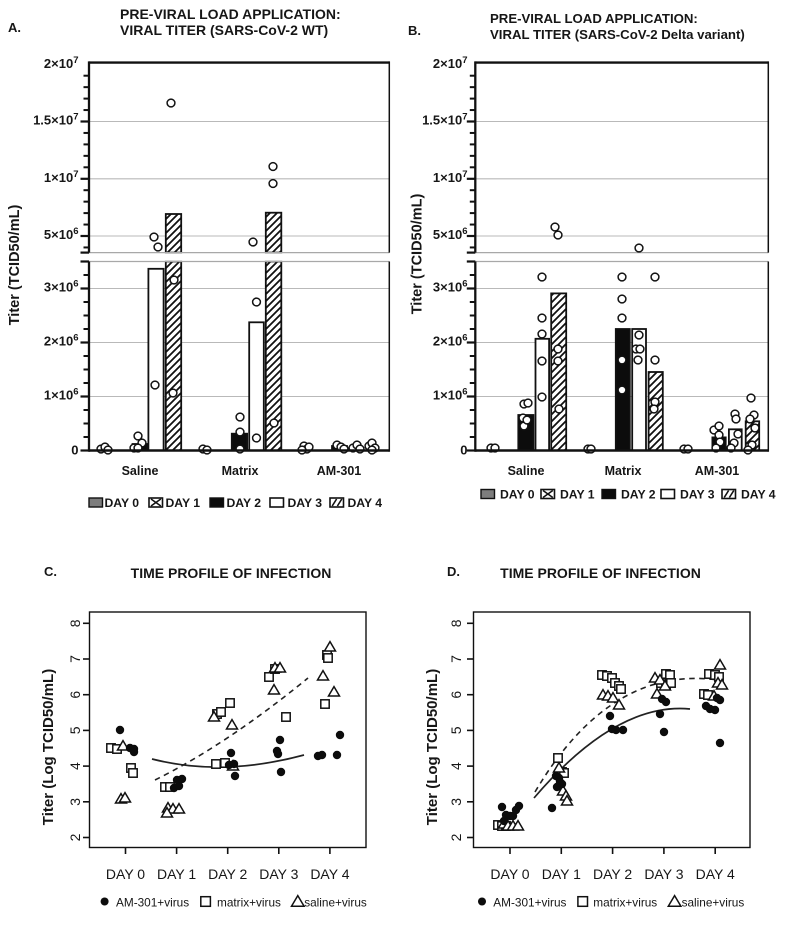 The height and width of the screenshot is (929, 792). I want to click on svg-text: D., so click(453, 571).